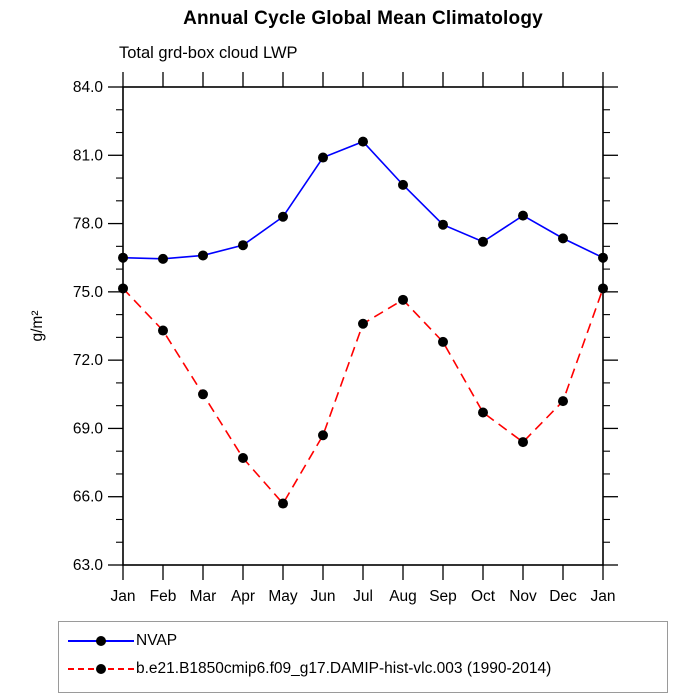 This screenshot has width=700, height=700. What do you see at coordinates (443, 596) in the screenshot?
I see `x-tick-label: Sep` at bounding box center [443, 596].